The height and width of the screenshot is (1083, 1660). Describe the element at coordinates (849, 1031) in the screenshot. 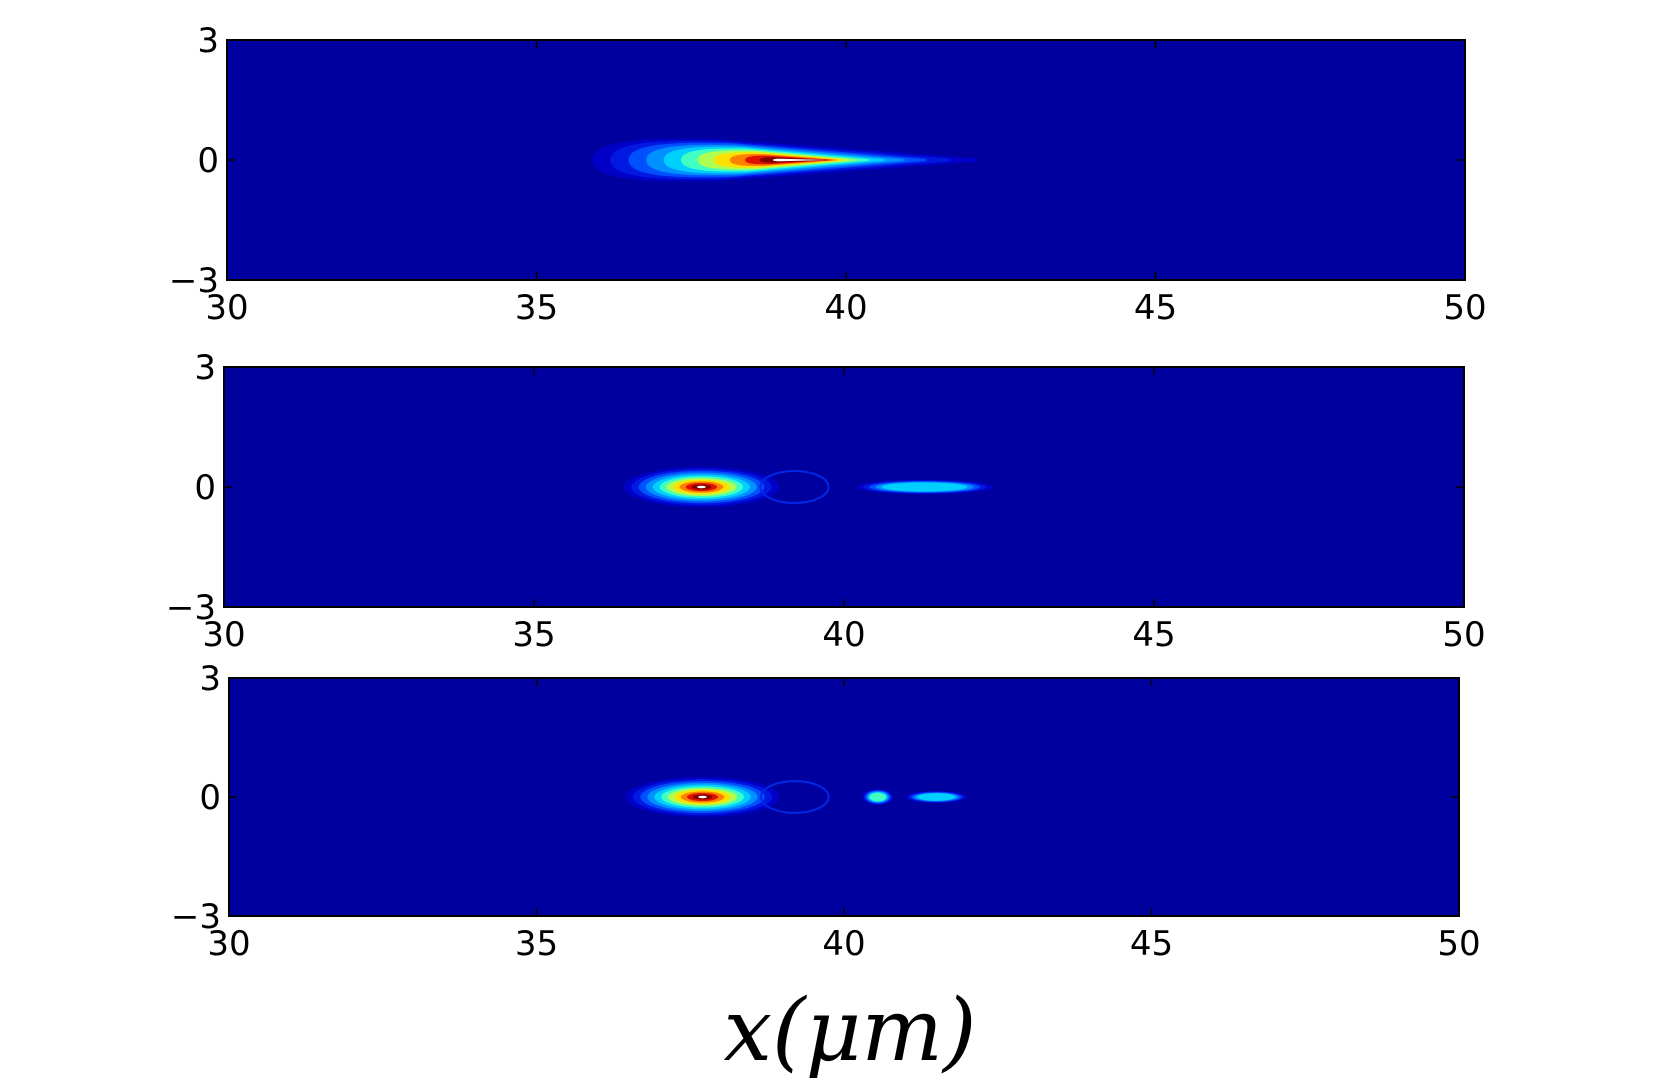

I see `x-axis-label: x(μm)` at that location.